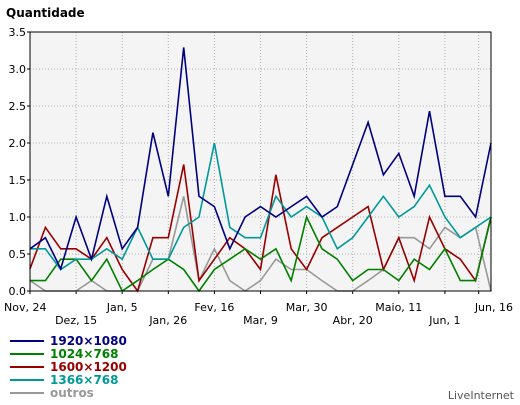  What do you see at coordinates (444, 320) in the screenshot?
I see `x-tick-label: Jun, 1` at bounding box center [444, 320].